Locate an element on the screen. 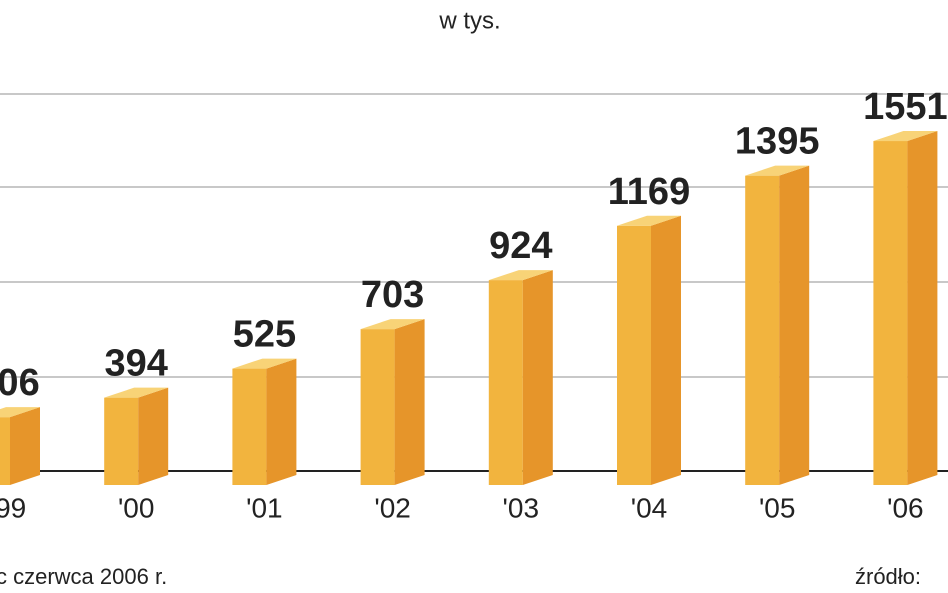  value-label: 394 is located at coordinates (135, 364).